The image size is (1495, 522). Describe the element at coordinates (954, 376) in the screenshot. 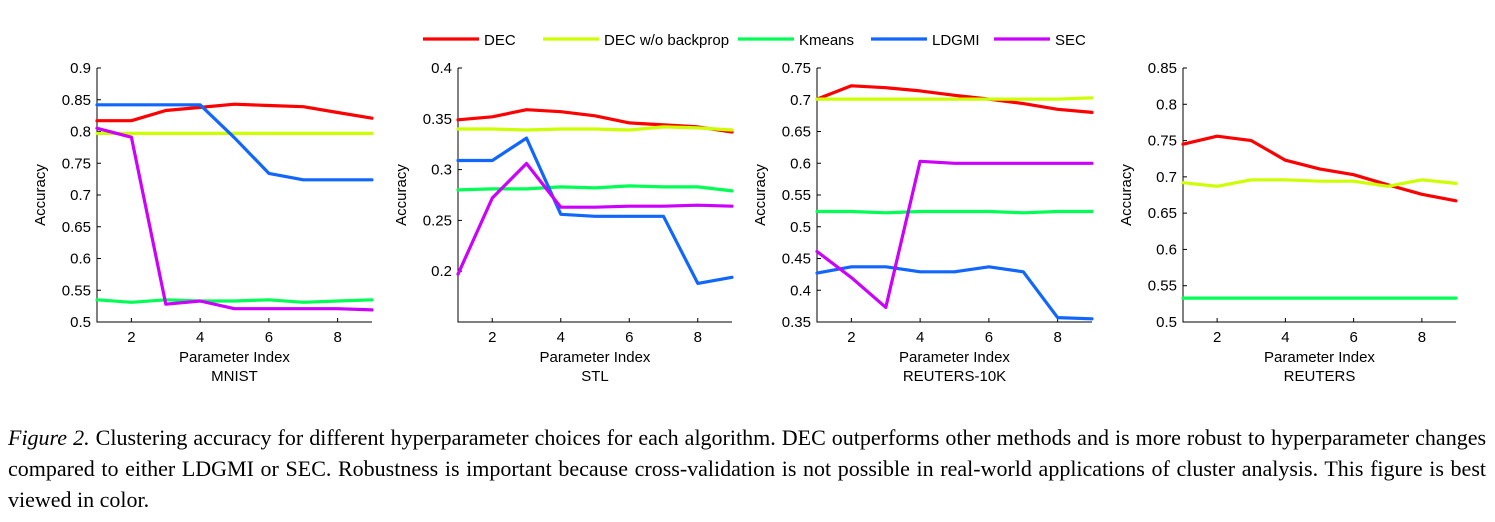

I see `chart-title: REUTERS-10K` at that location.